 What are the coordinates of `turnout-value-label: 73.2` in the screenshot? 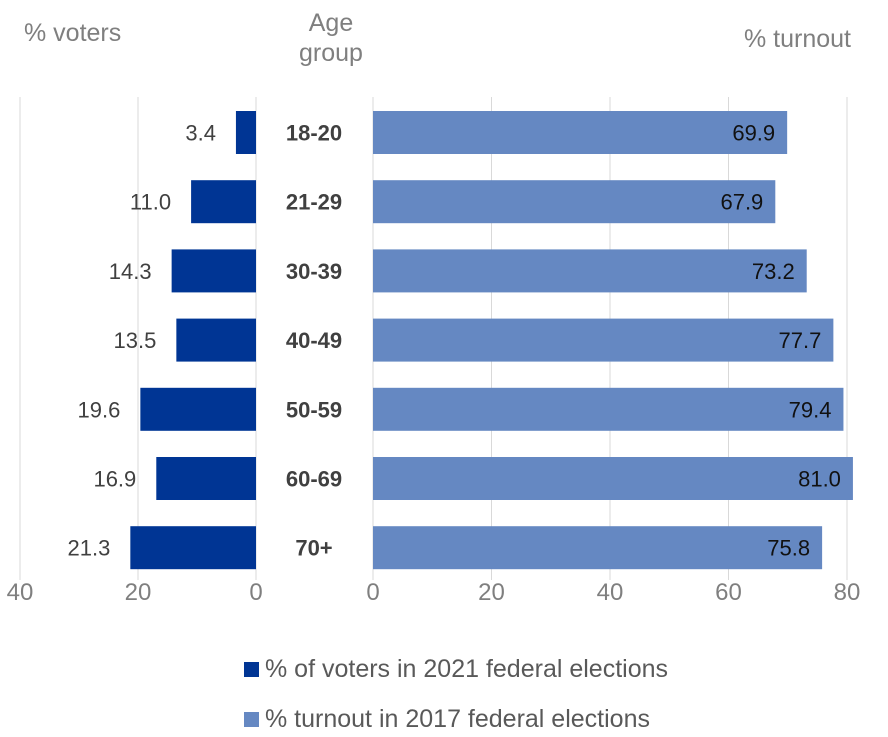 It's located at (773, 271).